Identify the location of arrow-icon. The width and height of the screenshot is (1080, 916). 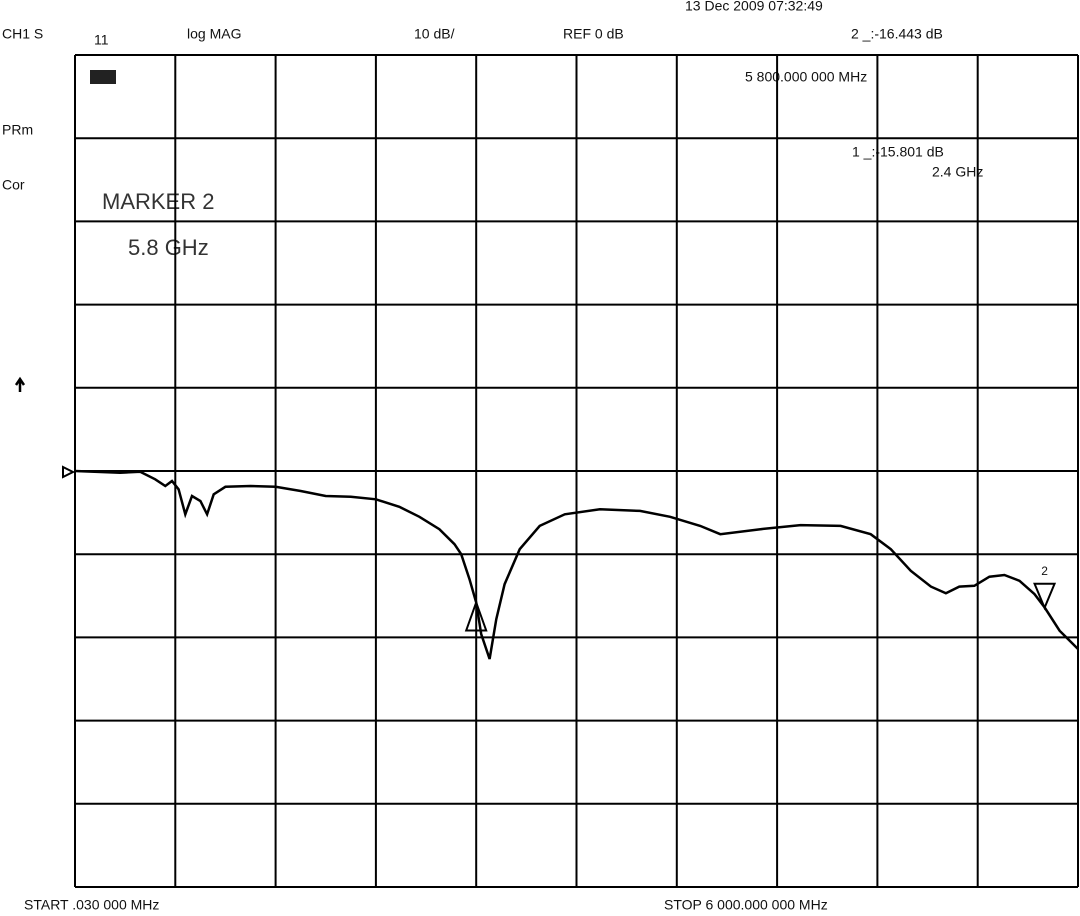
(20, 384).